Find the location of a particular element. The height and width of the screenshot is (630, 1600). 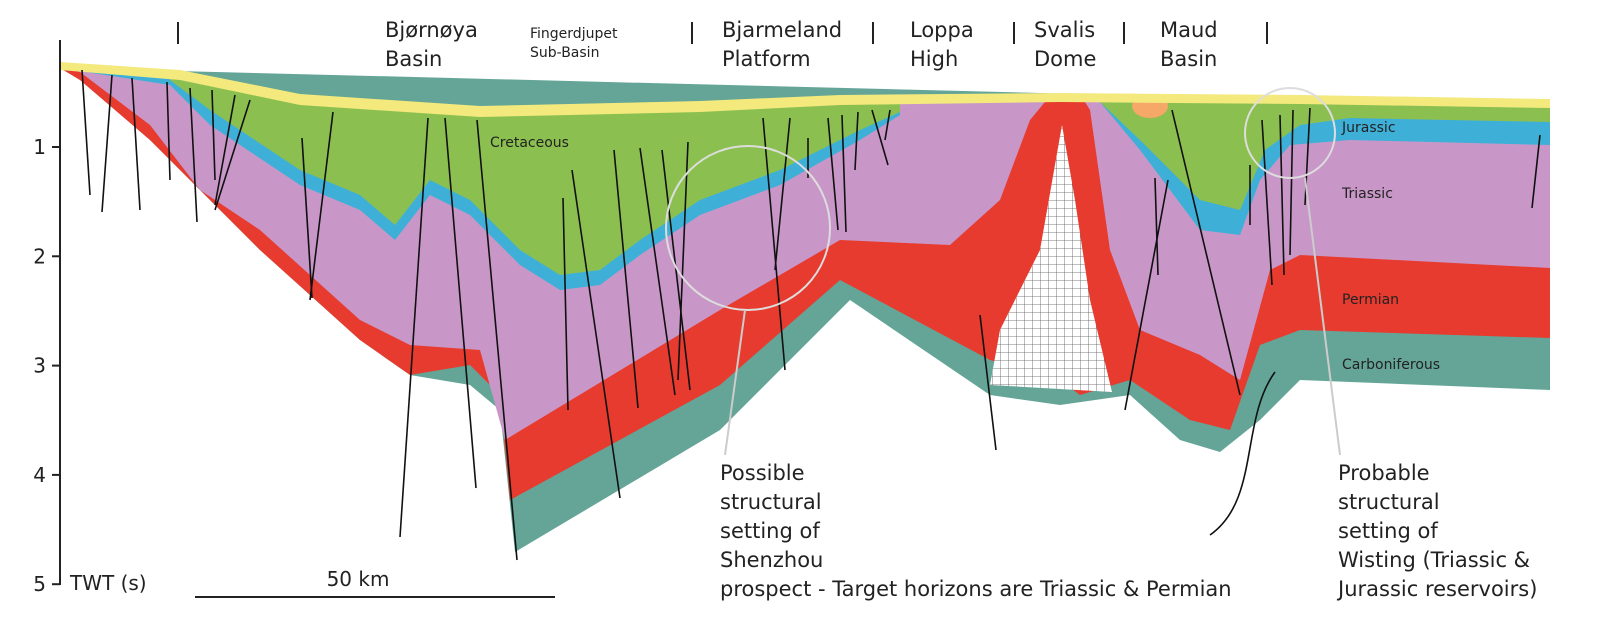

tick-label: 3 is located at coordinates (39, 366).